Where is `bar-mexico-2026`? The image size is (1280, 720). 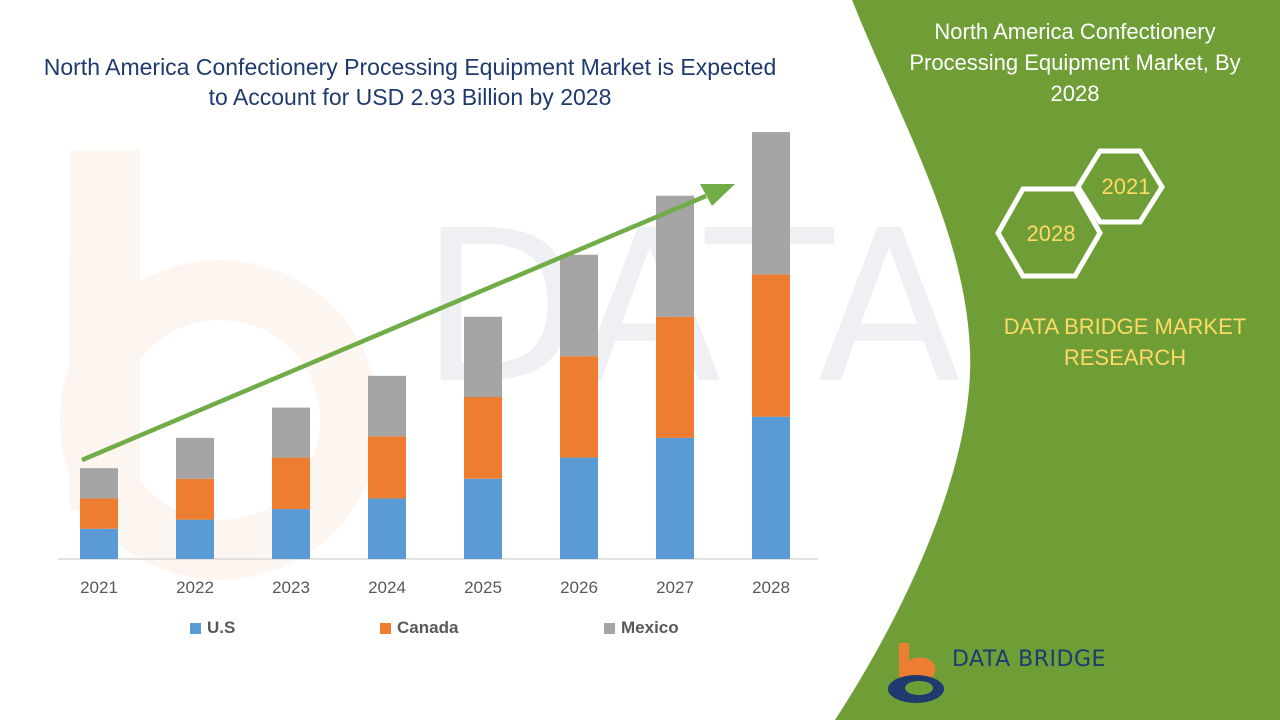
bar-mexico-2026 is located at coordinates (579, 305).